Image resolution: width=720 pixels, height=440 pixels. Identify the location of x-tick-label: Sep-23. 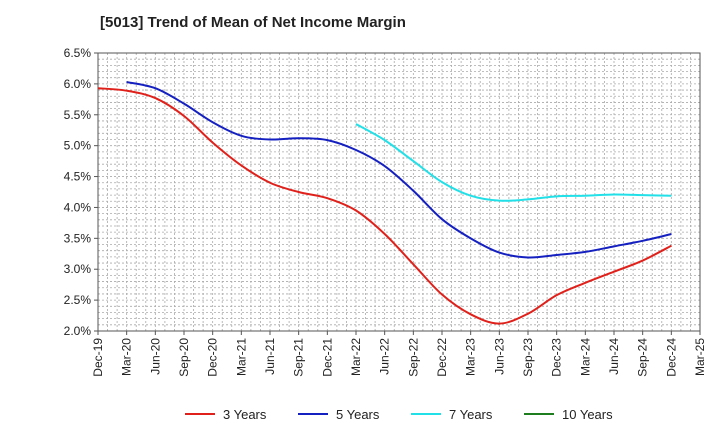
(528, 357).